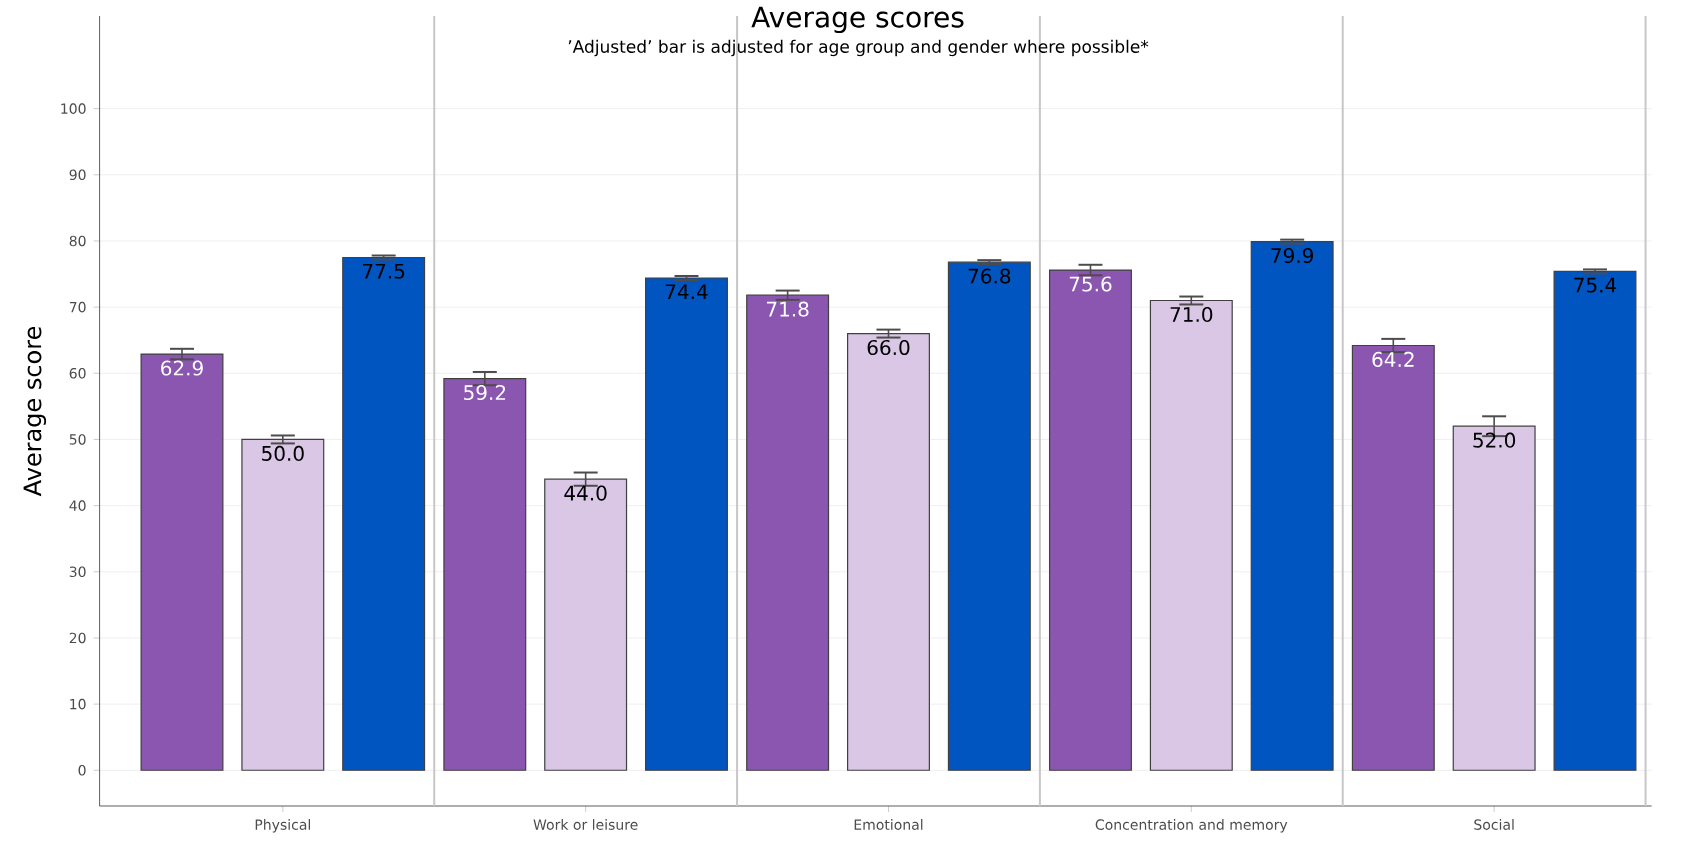 The height and width of the screenshot is (842, 1696). Describe the element at coordinates (1090, 284) in the screenshot. I see `data-label: 75.6` at that location.